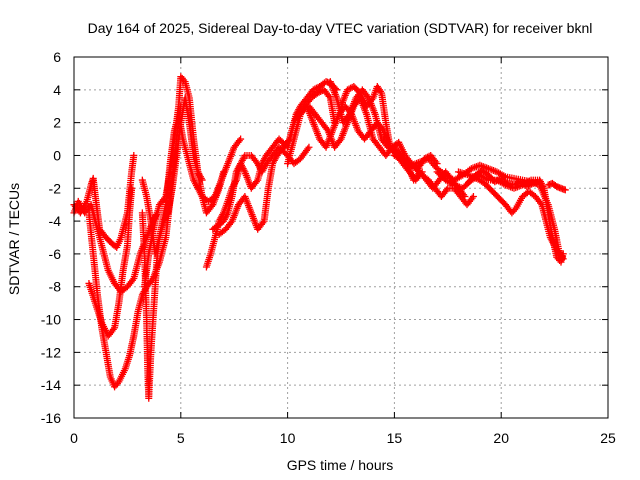 The image size is (640, 480). What do you see at coordinates (288, 438) in the screenshot?
I see `x-tick-label: 10` at bounding box center [288, 438].